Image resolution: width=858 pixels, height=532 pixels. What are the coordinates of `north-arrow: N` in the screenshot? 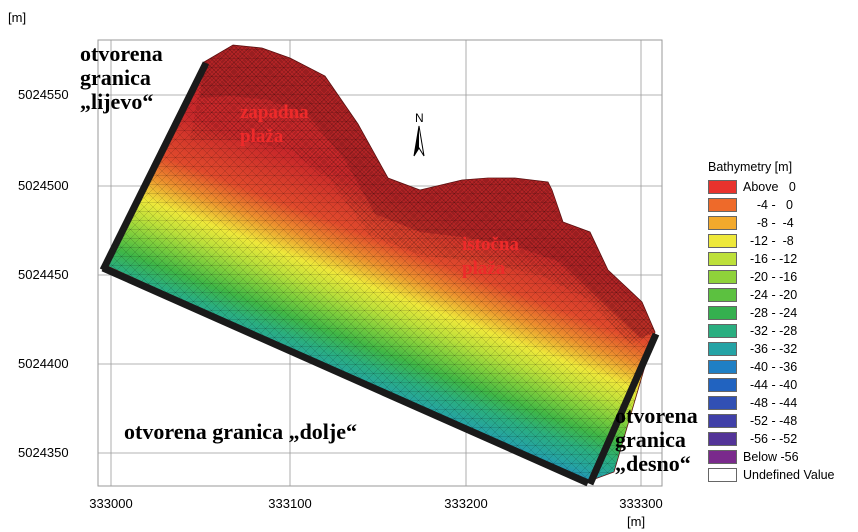 It's located at (419, 137).